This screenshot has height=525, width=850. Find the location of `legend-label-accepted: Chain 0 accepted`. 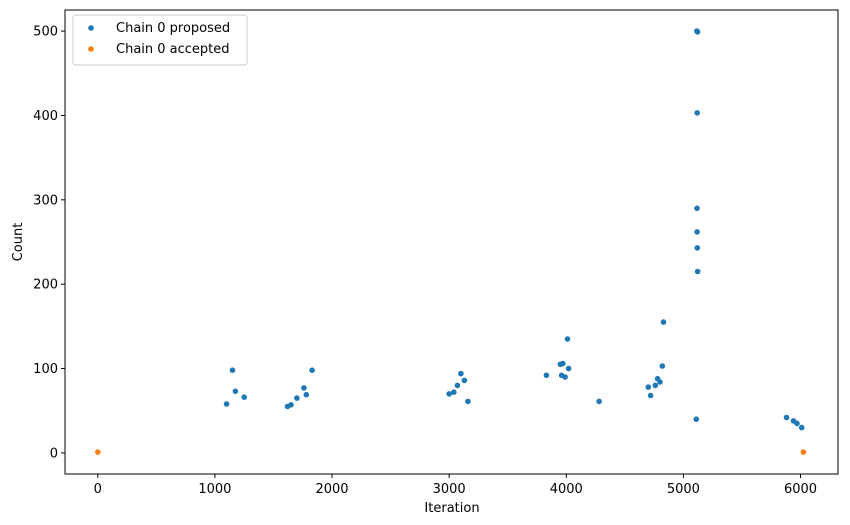

legend-label-accepted: Chain 0 accepted is located at coordinates (173, 49).